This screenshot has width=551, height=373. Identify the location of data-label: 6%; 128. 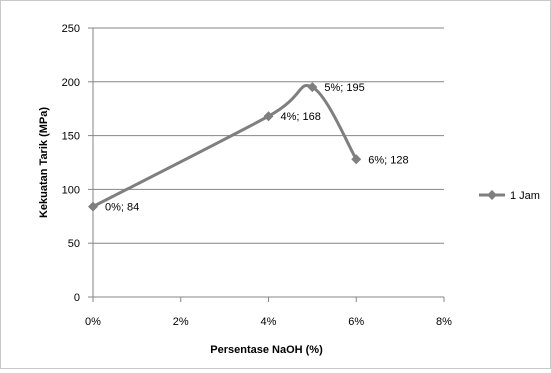
(388, 160).